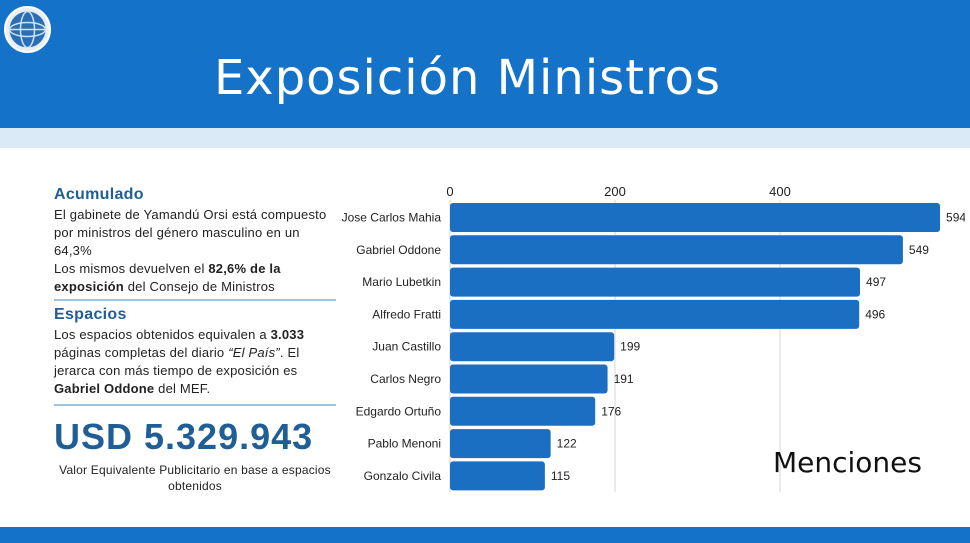  Describe the element at coordinates (615, 191) in the screenshot. I see `x-tick-label: 200` at that location.